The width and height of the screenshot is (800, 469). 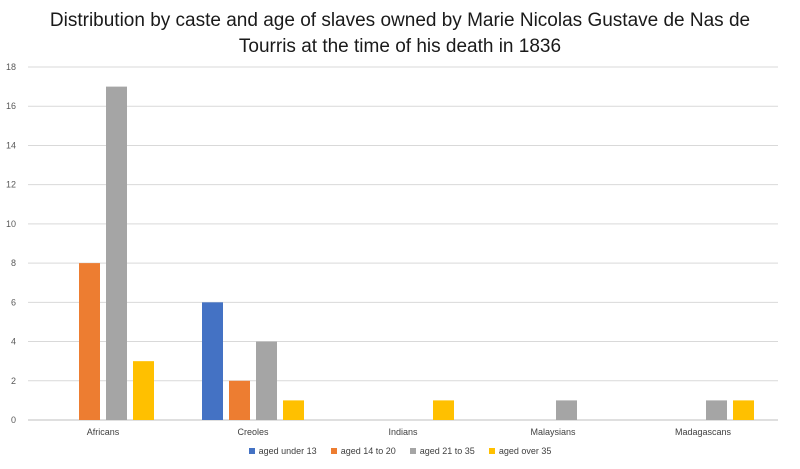 What do you see at coordinates (13, 302) in the screenshot?
I see `y-tick-label: 6` at bounding box center [13, 302].